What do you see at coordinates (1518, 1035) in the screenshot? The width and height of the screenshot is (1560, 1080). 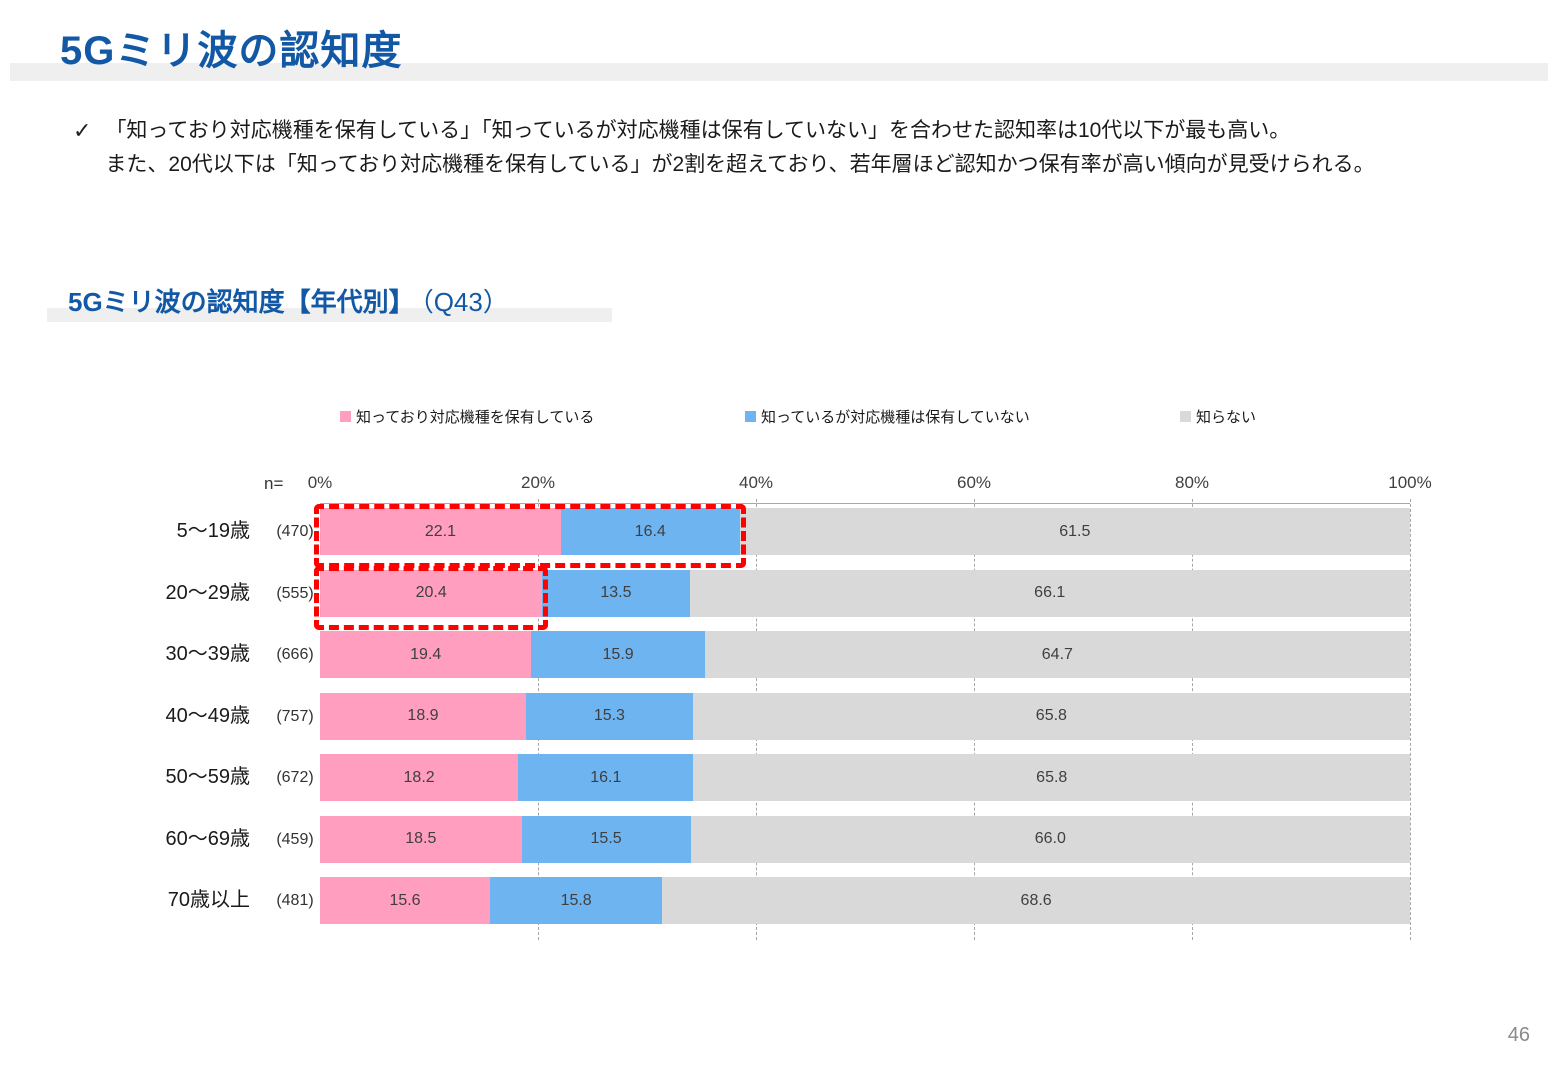 I see `page-number: 46` at bounding box center [1518, 1035].